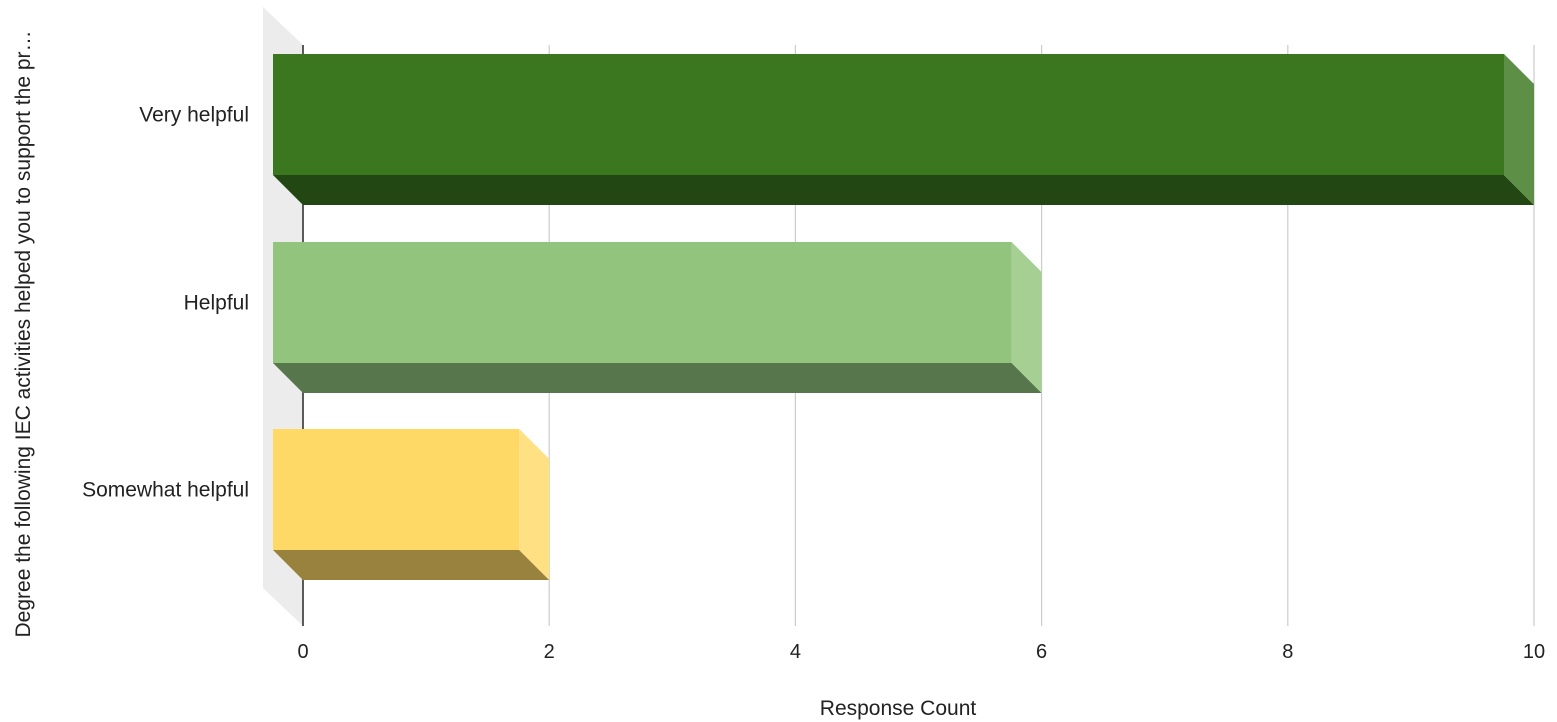 This screenshot has height=722, width=1557. I want to click on y-category-label: Somewhat helpful, so click(165, 490).